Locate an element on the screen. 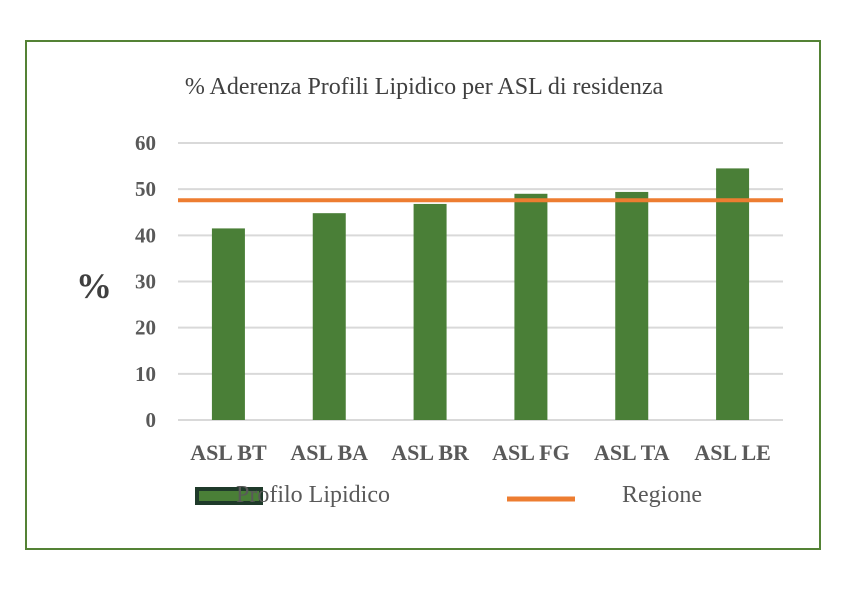 The image size is (846, 601). y-tick-label: 60 is located at coordinates (145, 143).